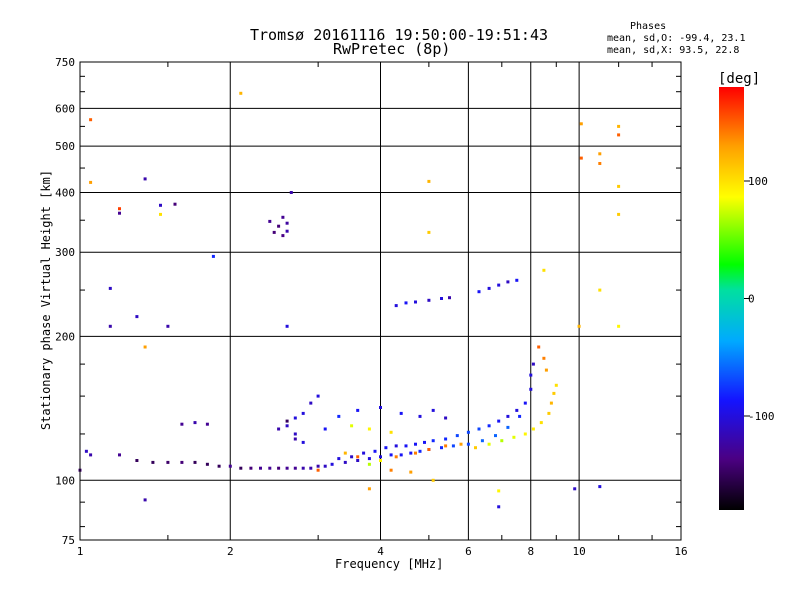 The image size is (800, 600). What do you see at coordinates (680, 551) in the screenshot?
I see `x-tick-label: 16` at bounding box center [680, 551].